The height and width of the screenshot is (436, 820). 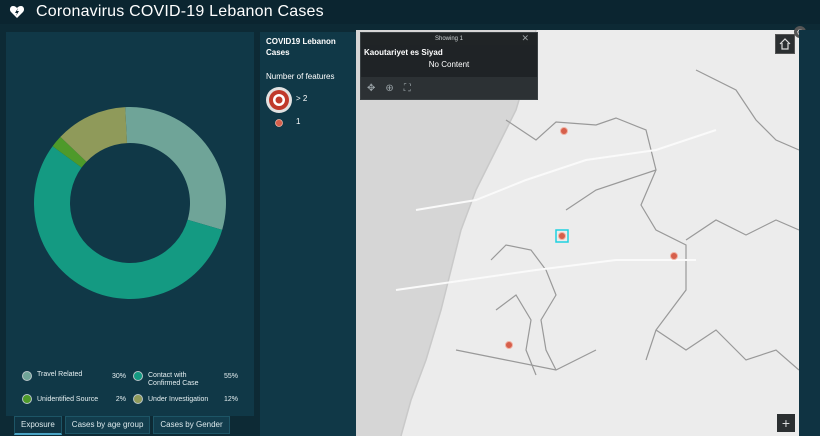 I want to click on map-legend-title: COVID19 Lebanon Cases, so click(x=301, y=47).